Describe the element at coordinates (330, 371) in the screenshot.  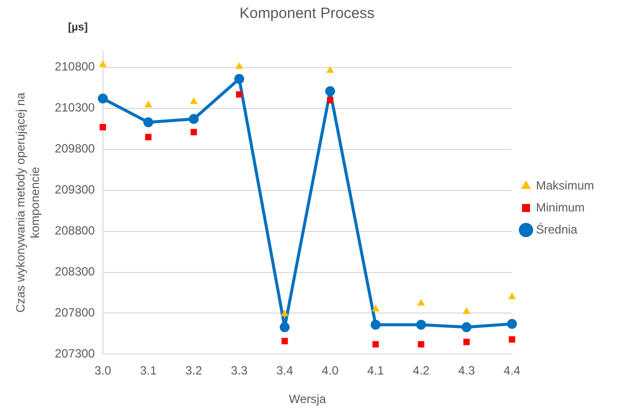
I see `x-tick-label: 4.0` at that location.